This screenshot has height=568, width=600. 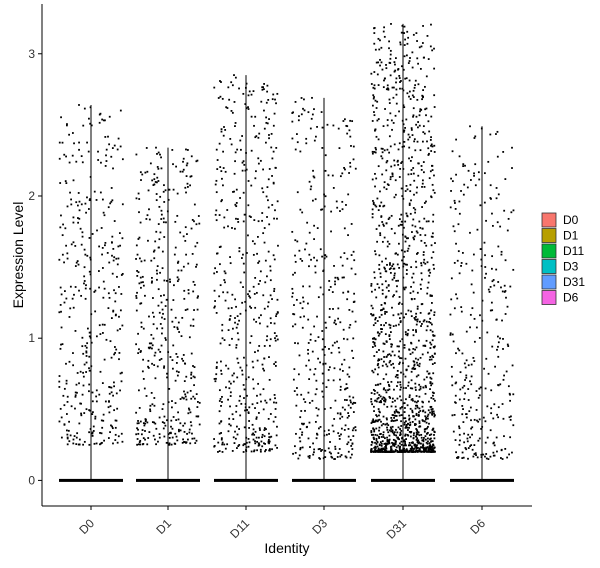 What do you see at coordinates (571, 298) in the screenshot?
I see `legend-label: D6` at bounding box center [571, 298].